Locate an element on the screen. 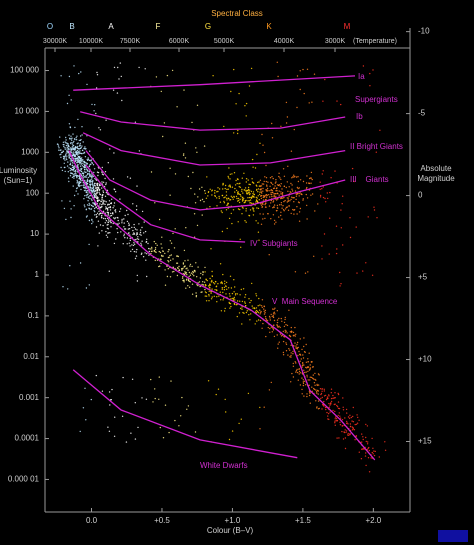  logo-box is located at coordinates (453, 536).